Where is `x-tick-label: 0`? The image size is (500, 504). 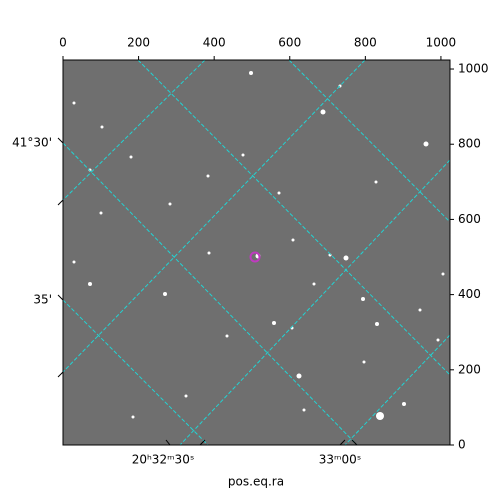 x-tick-label: 0 is located at coordinates (63, 43).